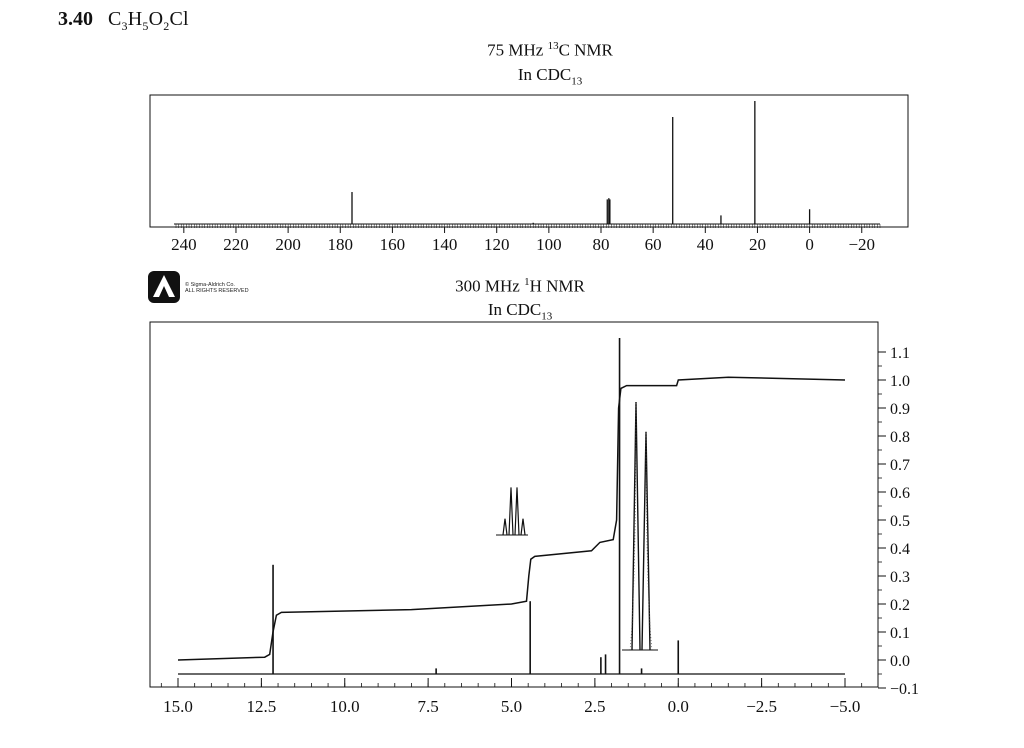 The height and width of the screenshot is (748, 1024). I want to click on proton-y-tick-label: 0.2, so click(900, 605).